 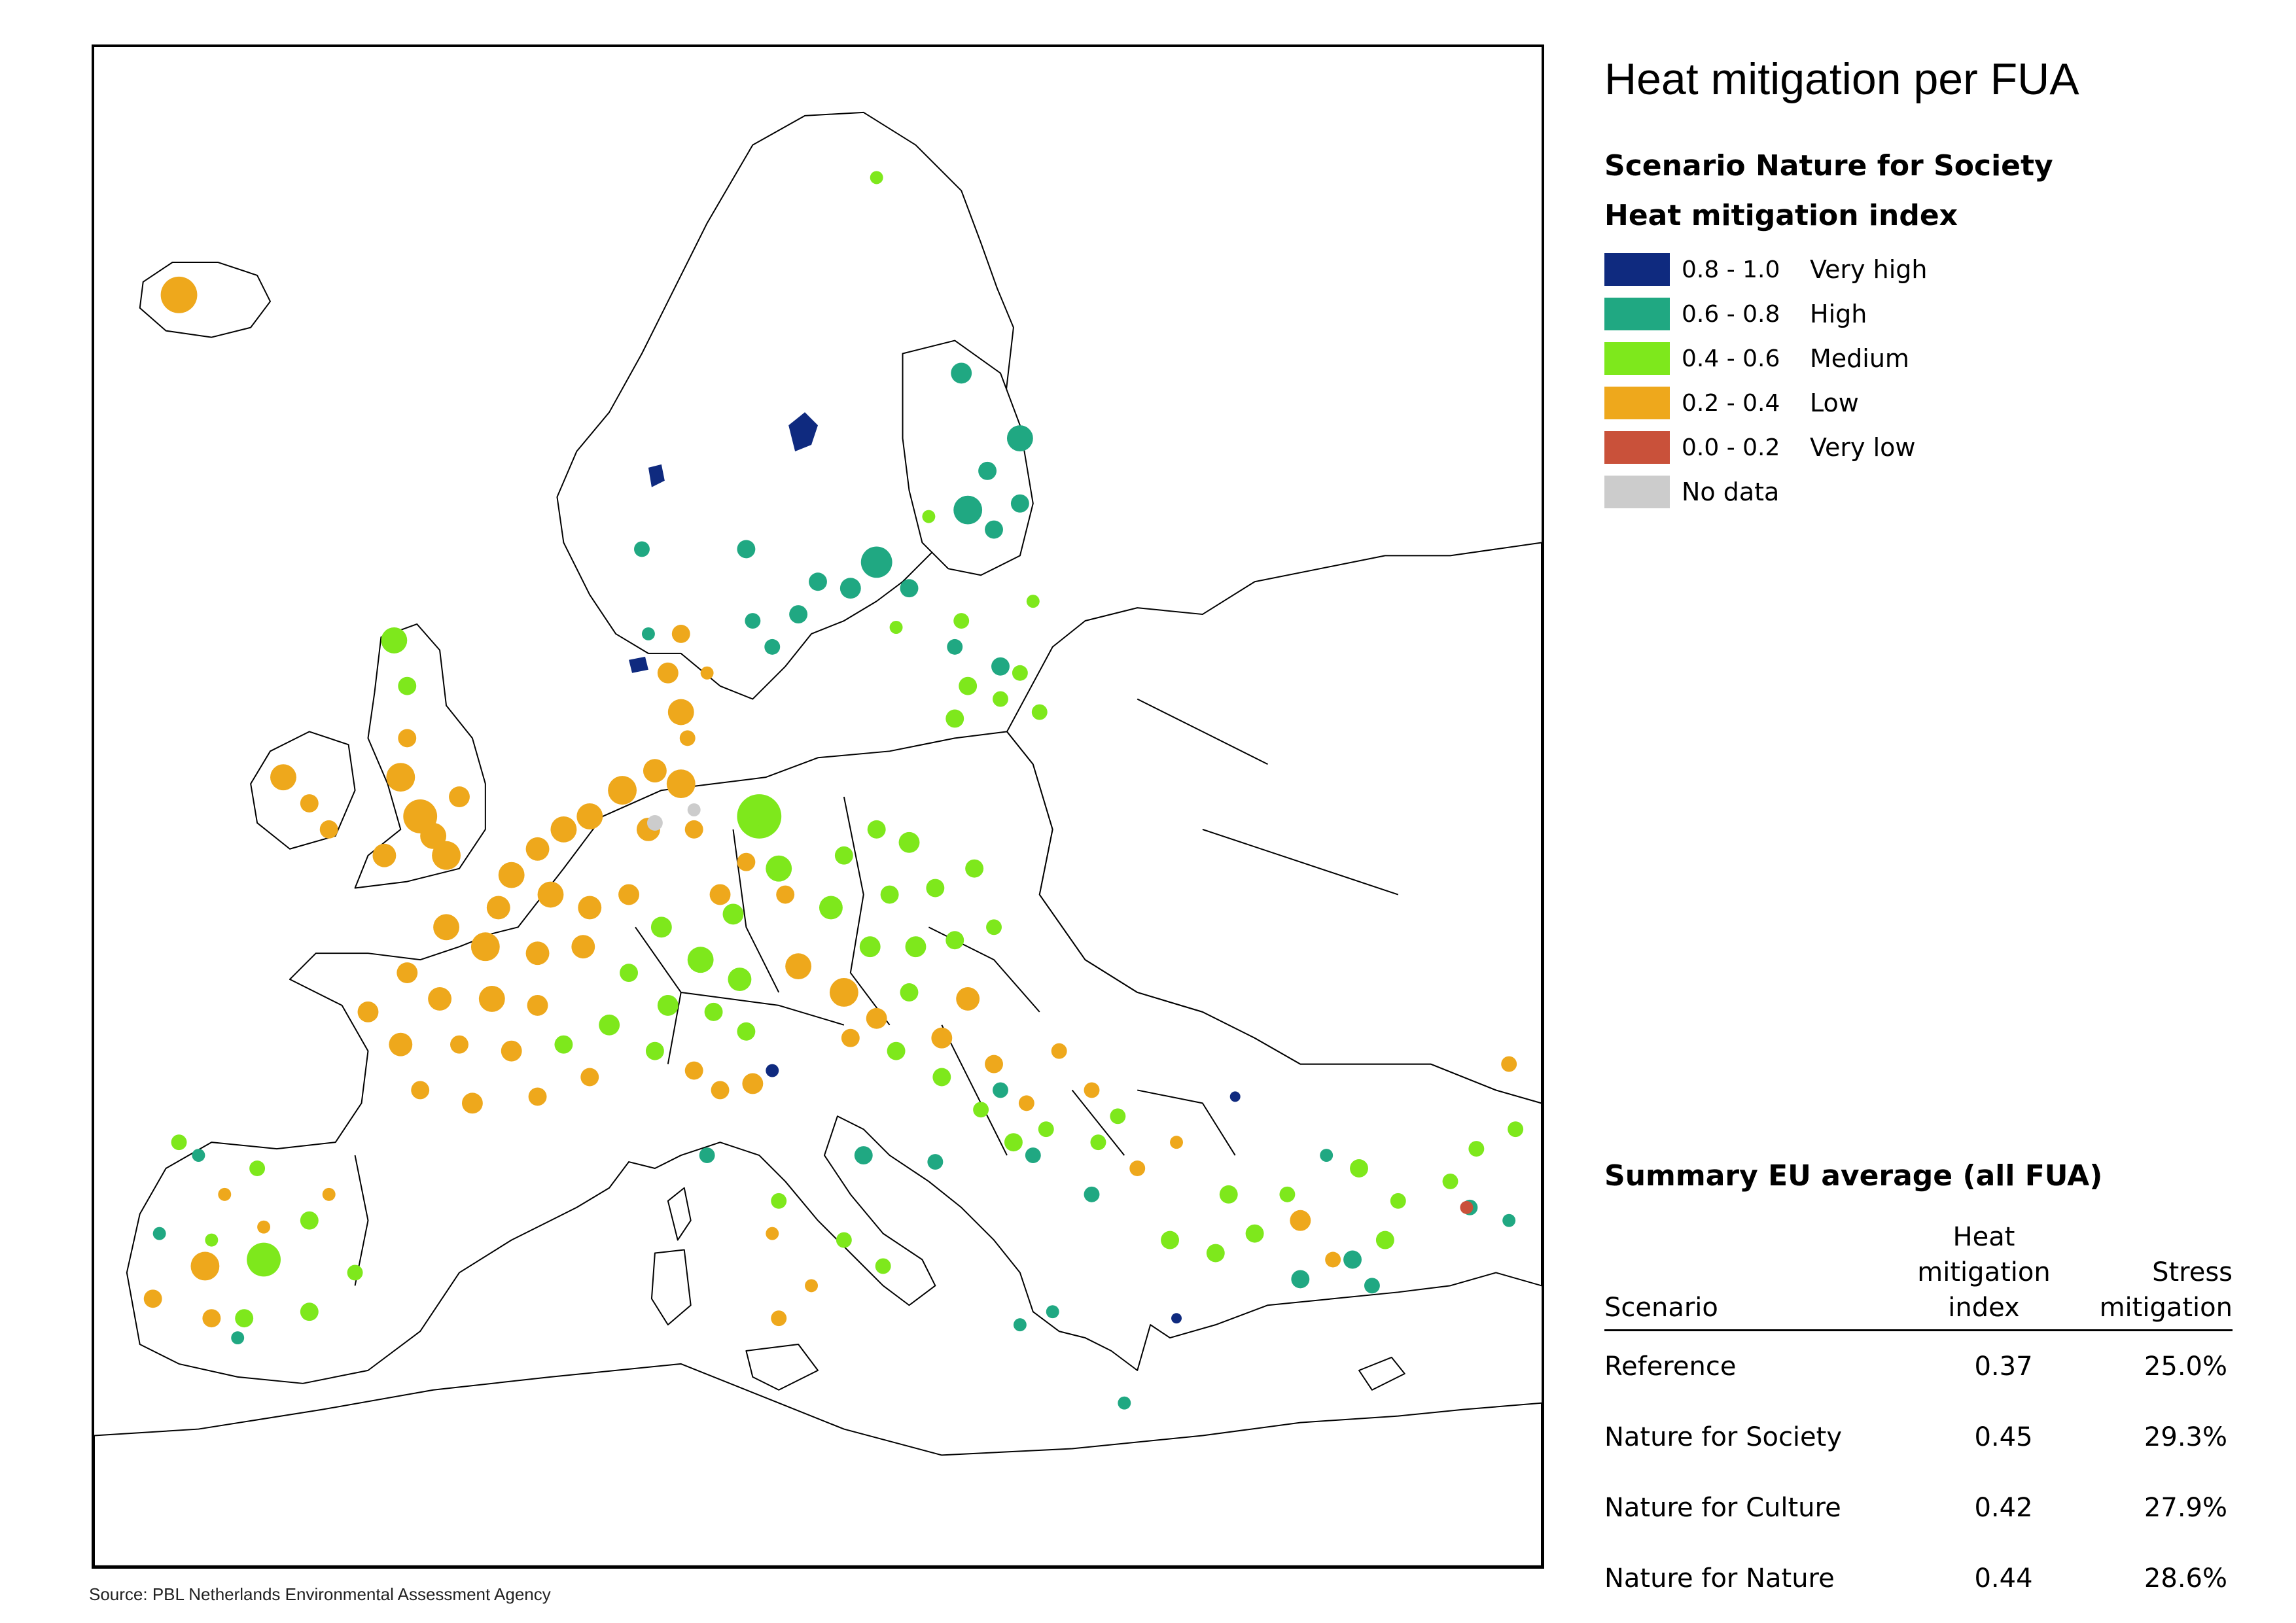 I want to click on legend-range: 0.0 - 0.2, so click(x=1731, y=447).